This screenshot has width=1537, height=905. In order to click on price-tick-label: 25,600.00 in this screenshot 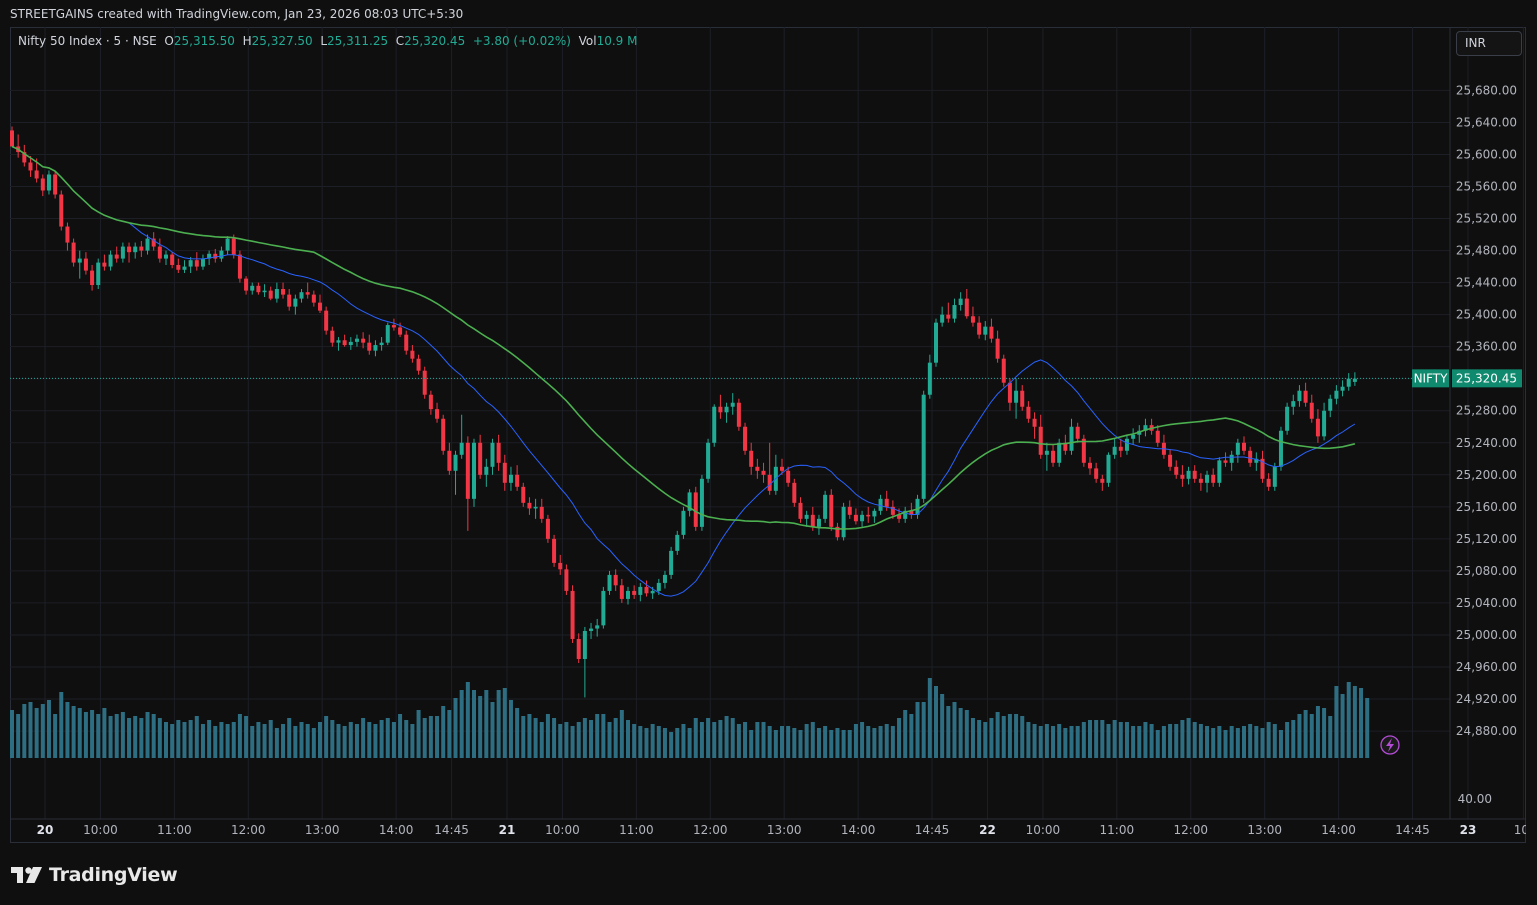, I will do `click(1486, 154)`.